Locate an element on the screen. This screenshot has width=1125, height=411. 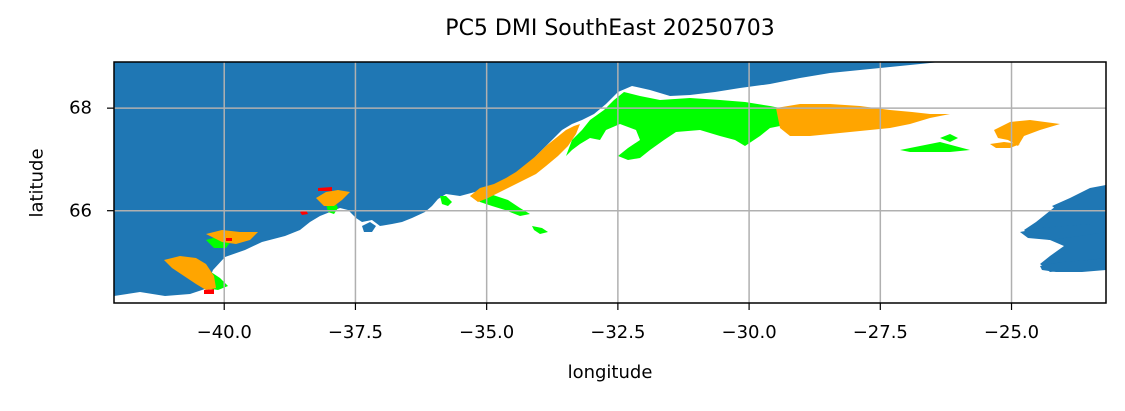
y-tick-label: 68 is located at coordinates (80, 108).